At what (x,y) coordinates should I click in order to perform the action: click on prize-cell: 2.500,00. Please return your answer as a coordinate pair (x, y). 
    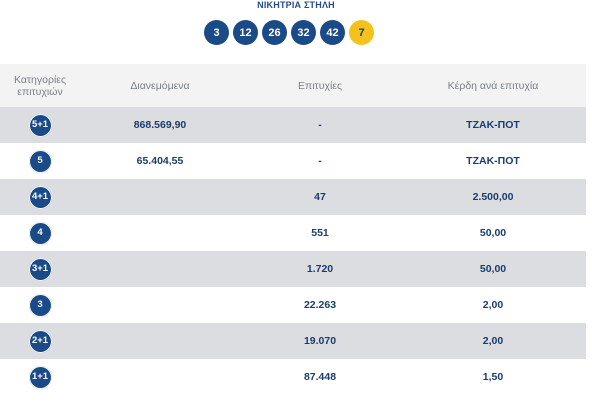
    Looking at the image, I should click on (493, 197).